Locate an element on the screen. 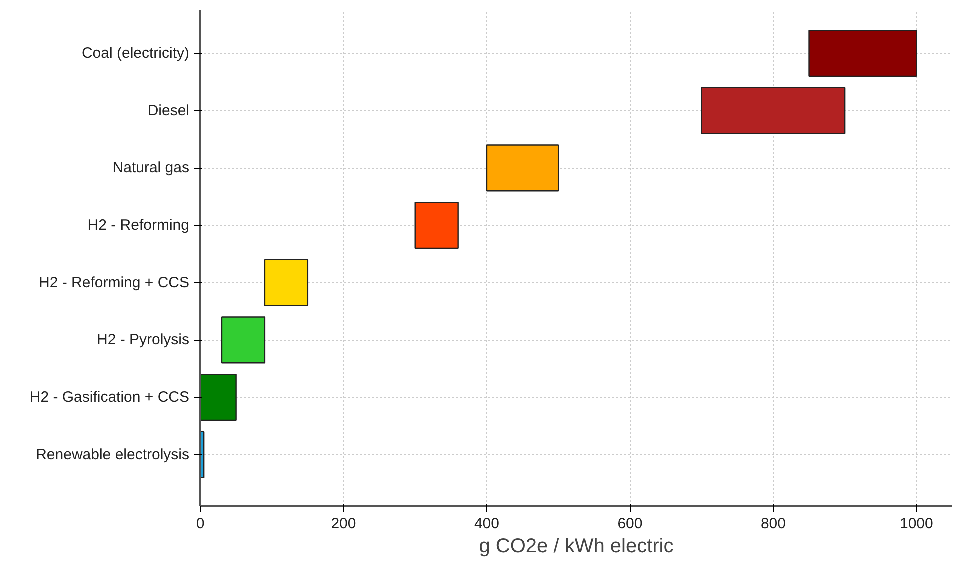 This screenshot has height=566, width=967. x-tick-label: 400 is located at coordinates (487, 524).